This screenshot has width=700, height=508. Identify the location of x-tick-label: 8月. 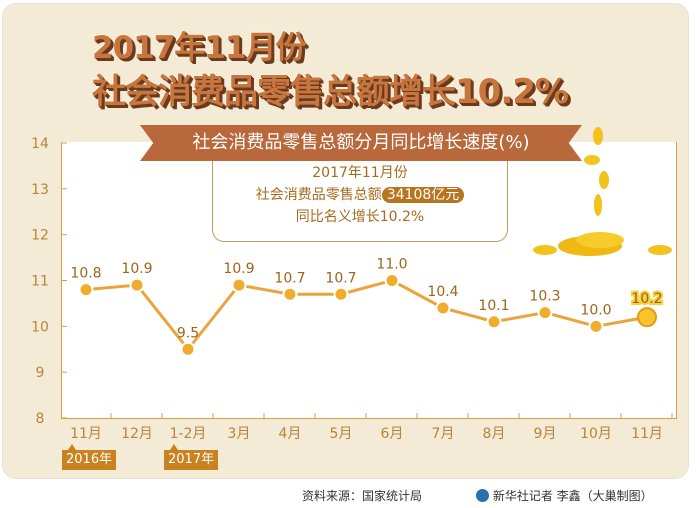
(494, 434).